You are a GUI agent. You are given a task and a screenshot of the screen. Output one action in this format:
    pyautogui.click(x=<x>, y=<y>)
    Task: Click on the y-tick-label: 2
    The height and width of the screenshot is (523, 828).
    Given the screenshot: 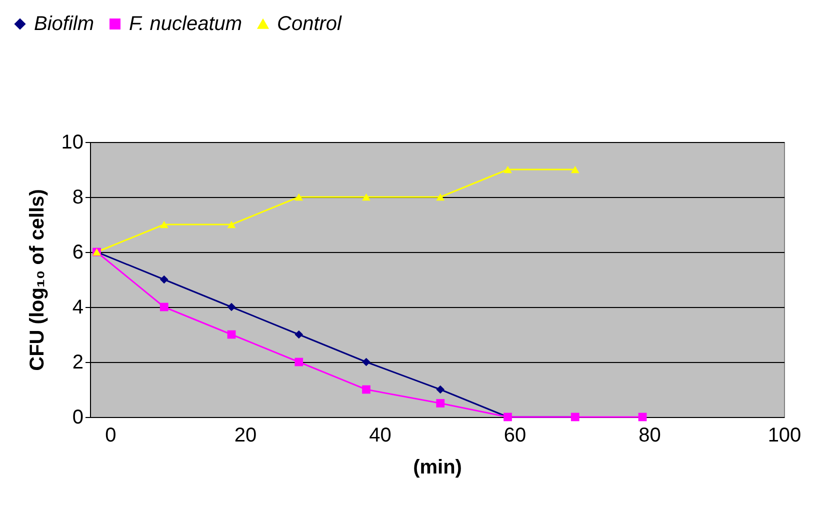 What is the action you would take?
    pyautogui.click(x=78, y=363)
    